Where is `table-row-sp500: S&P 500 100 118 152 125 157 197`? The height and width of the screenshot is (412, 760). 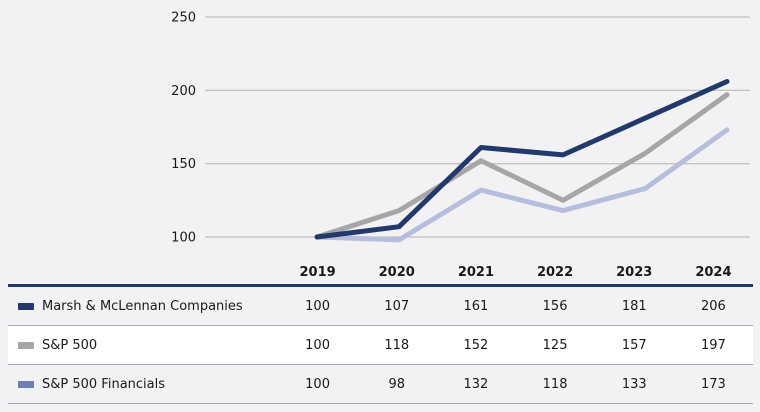
table-row-sp500: S&P 500 100 118 152 125 157 197 is located at coordinates (380, 345).